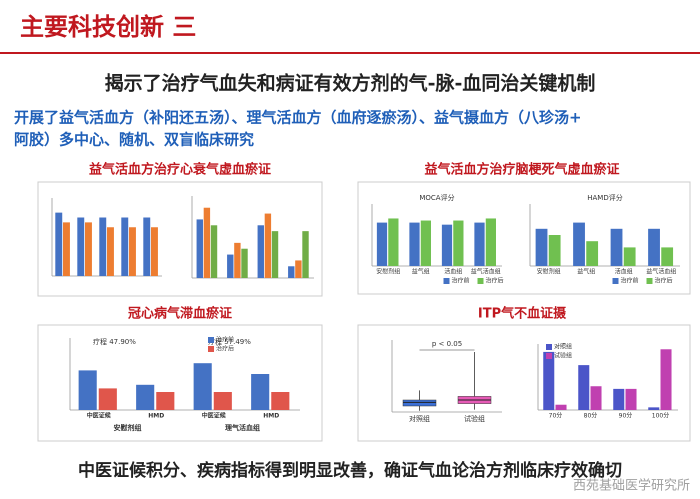  Describe the element at coordinates (128, 427) in the screenshot. I see `group-label: 安慰剂组` at that location.